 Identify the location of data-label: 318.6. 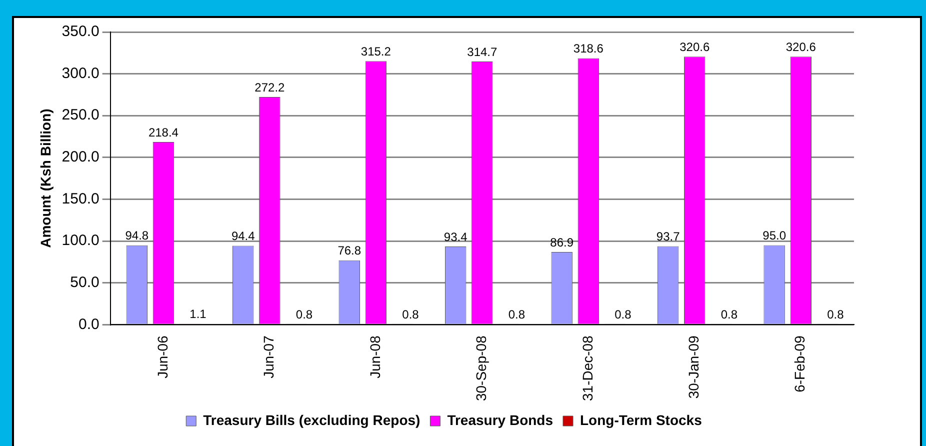
(588, 49).